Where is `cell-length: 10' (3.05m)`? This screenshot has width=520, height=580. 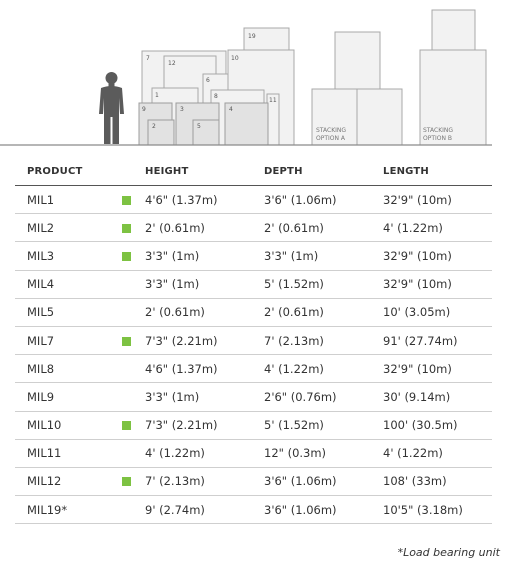 cell-length: 10' (3.05m) is located at coordinates (437, 312).